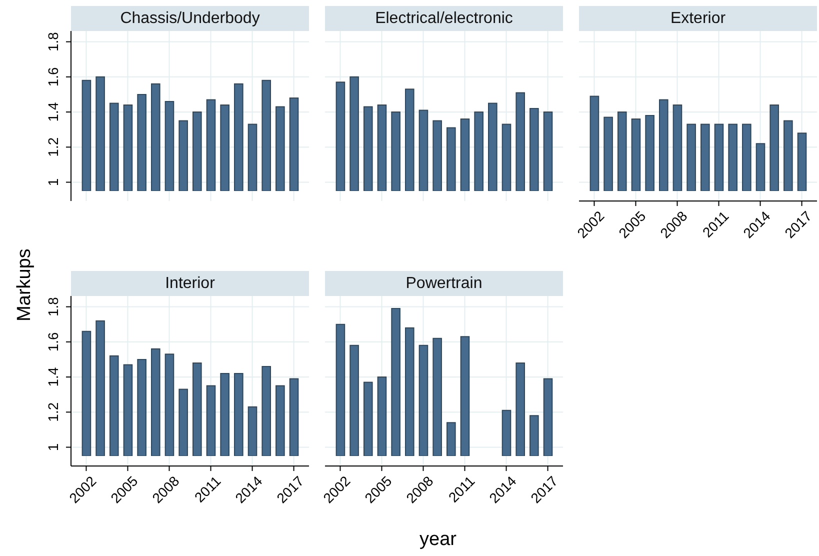 The height and width of the screenshot is (556, 819). I want to click on chart-title: Chassis/Underbody, so click(190, 18).